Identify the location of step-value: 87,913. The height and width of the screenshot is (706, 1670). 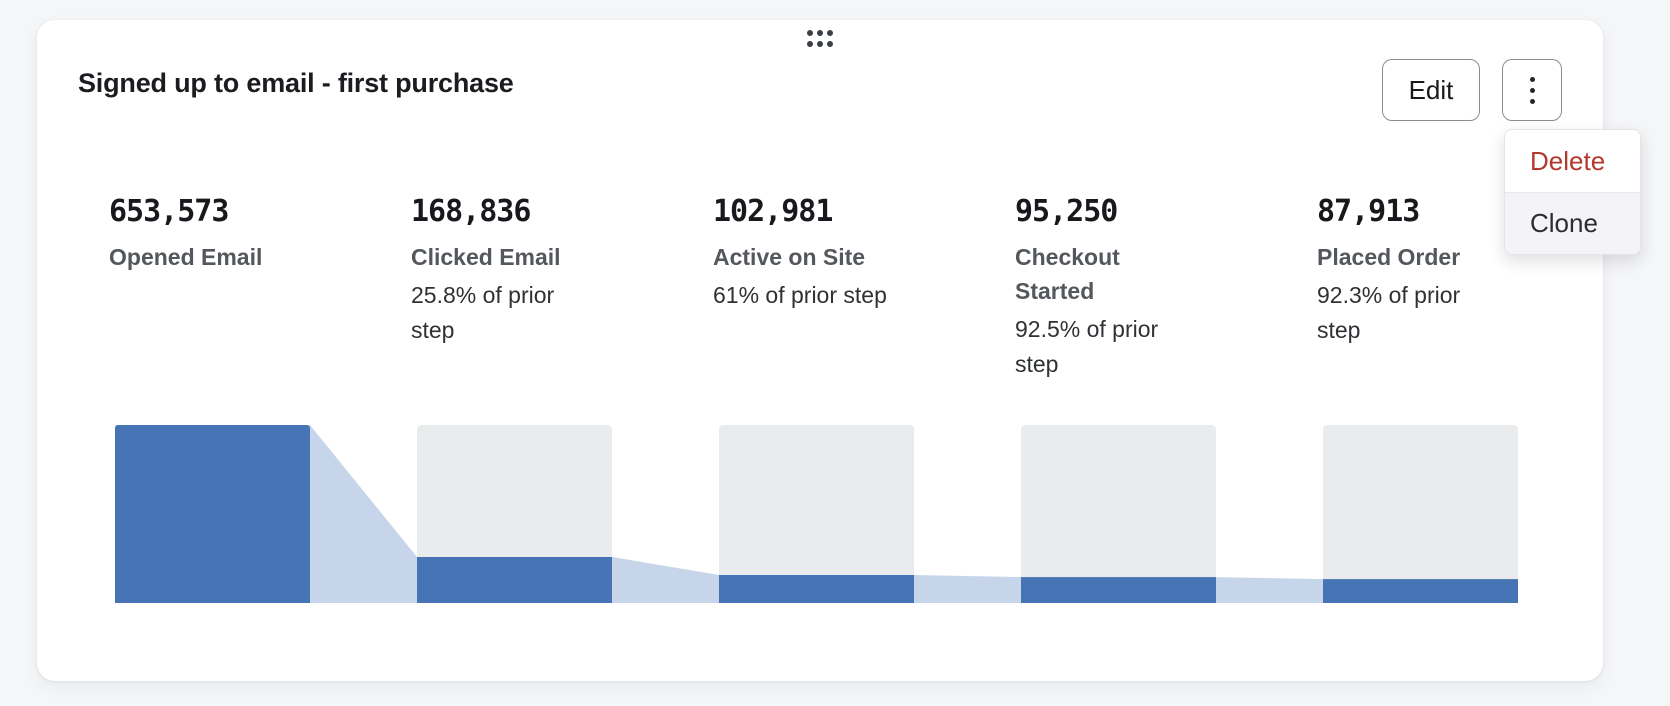
(1368, 211).